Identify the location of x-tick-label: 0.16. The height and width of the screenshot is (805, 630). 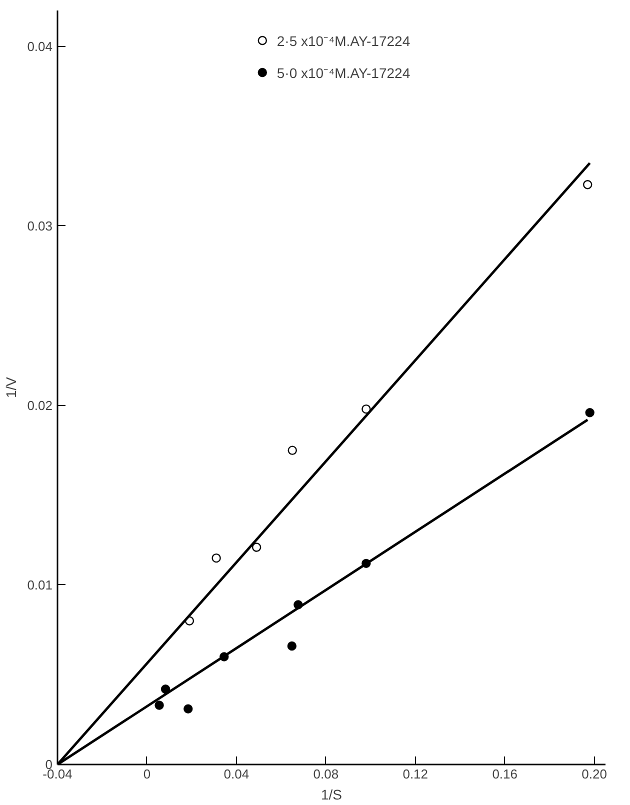
(505, 774).